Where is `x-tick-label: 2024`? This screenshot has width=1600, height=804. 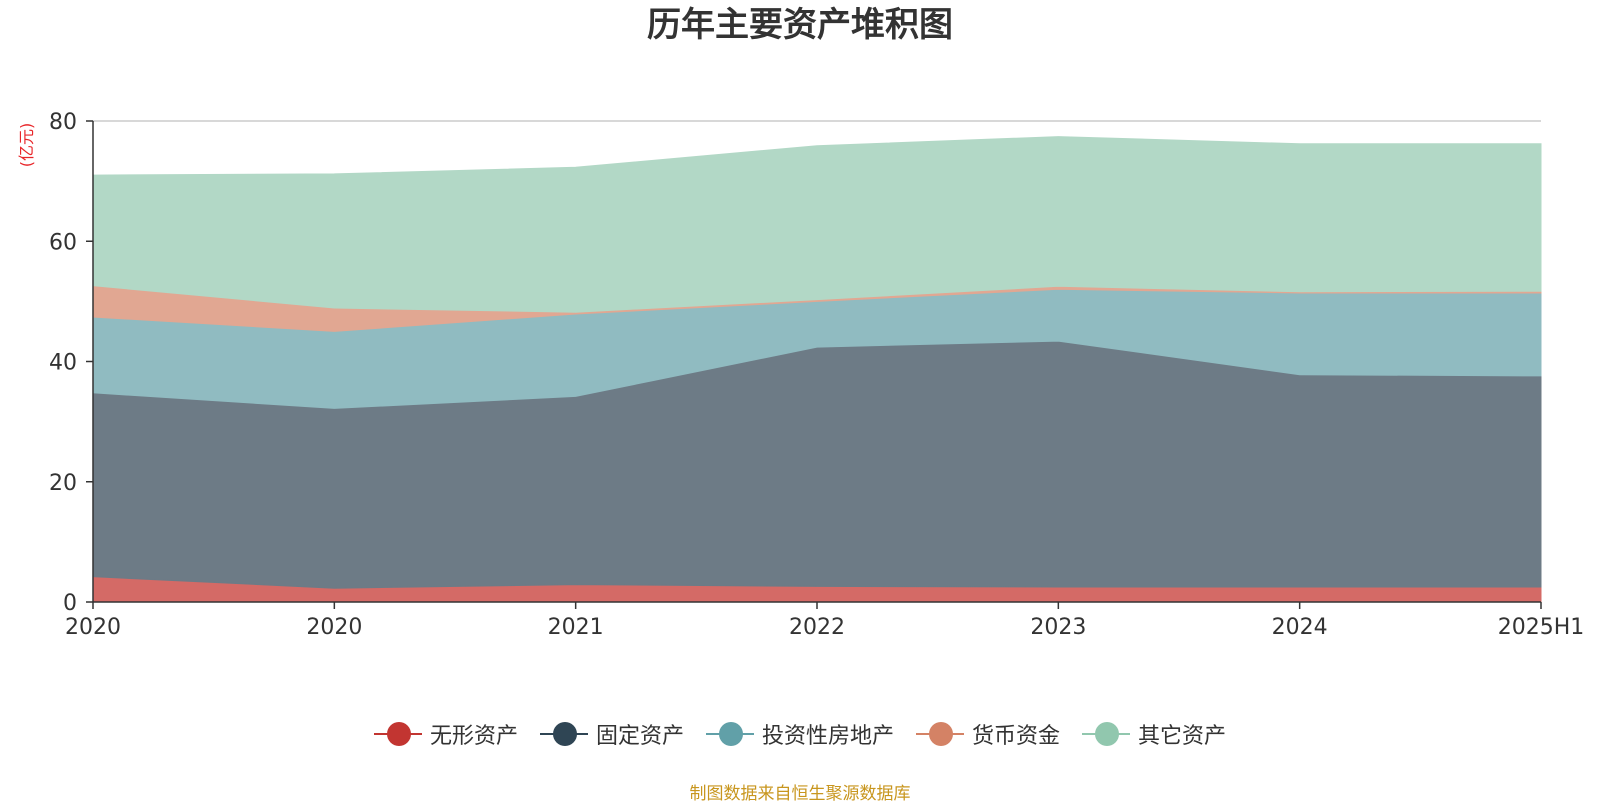 x-tick-label: 2024 is located at coordinates (1300, 627).